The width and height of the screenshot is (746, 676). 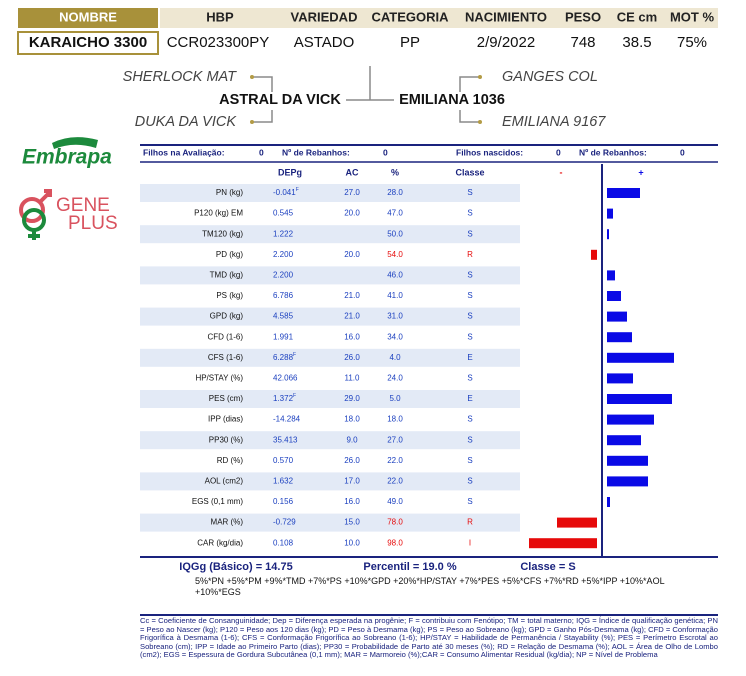 What do you see at coordinates (227, 275) in the screenshot?
I see `row-label: TMD (kg)` at bounding box center [227, 275].